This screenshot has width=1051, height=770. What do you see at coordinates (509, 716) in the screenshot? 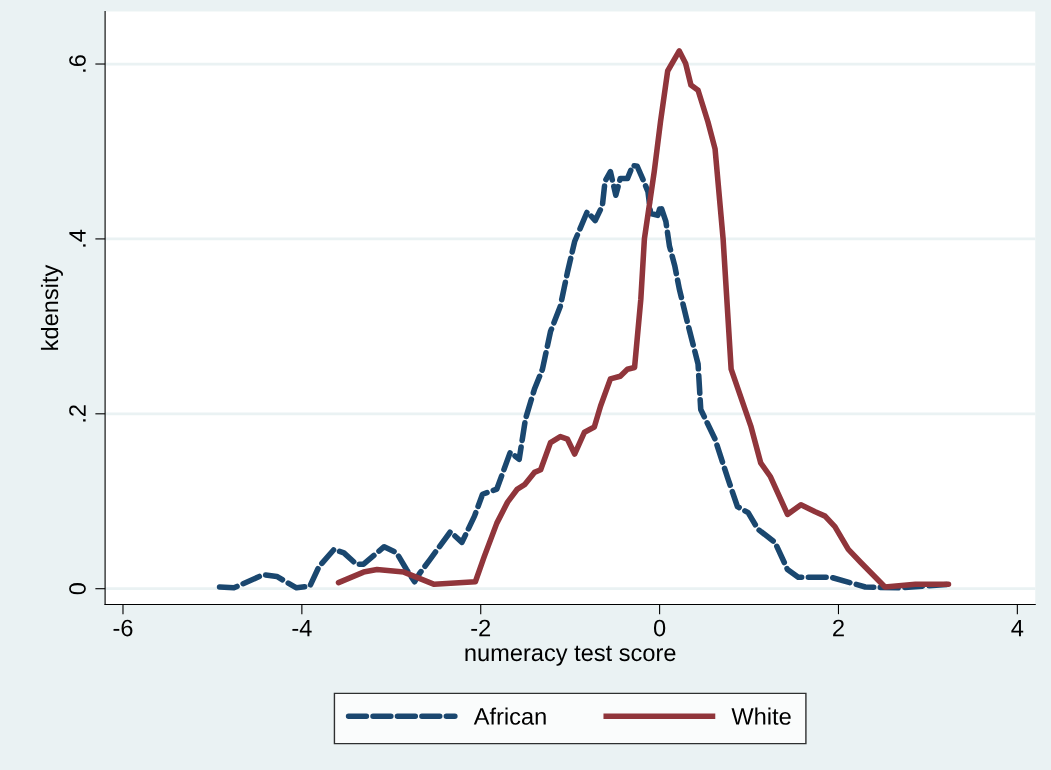
I see `legend-label: African` at bounding box center [509, 716].